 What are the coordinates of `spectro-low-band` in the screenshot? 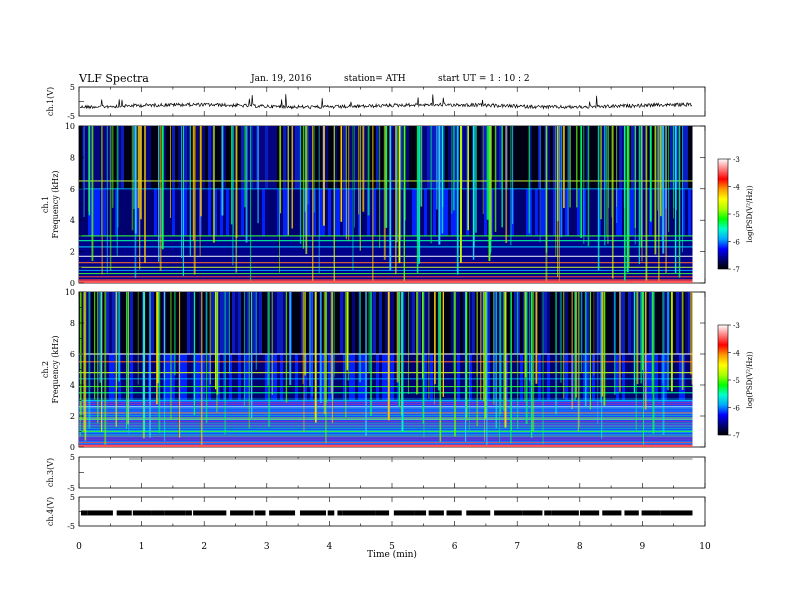 It's located at (386, 445).